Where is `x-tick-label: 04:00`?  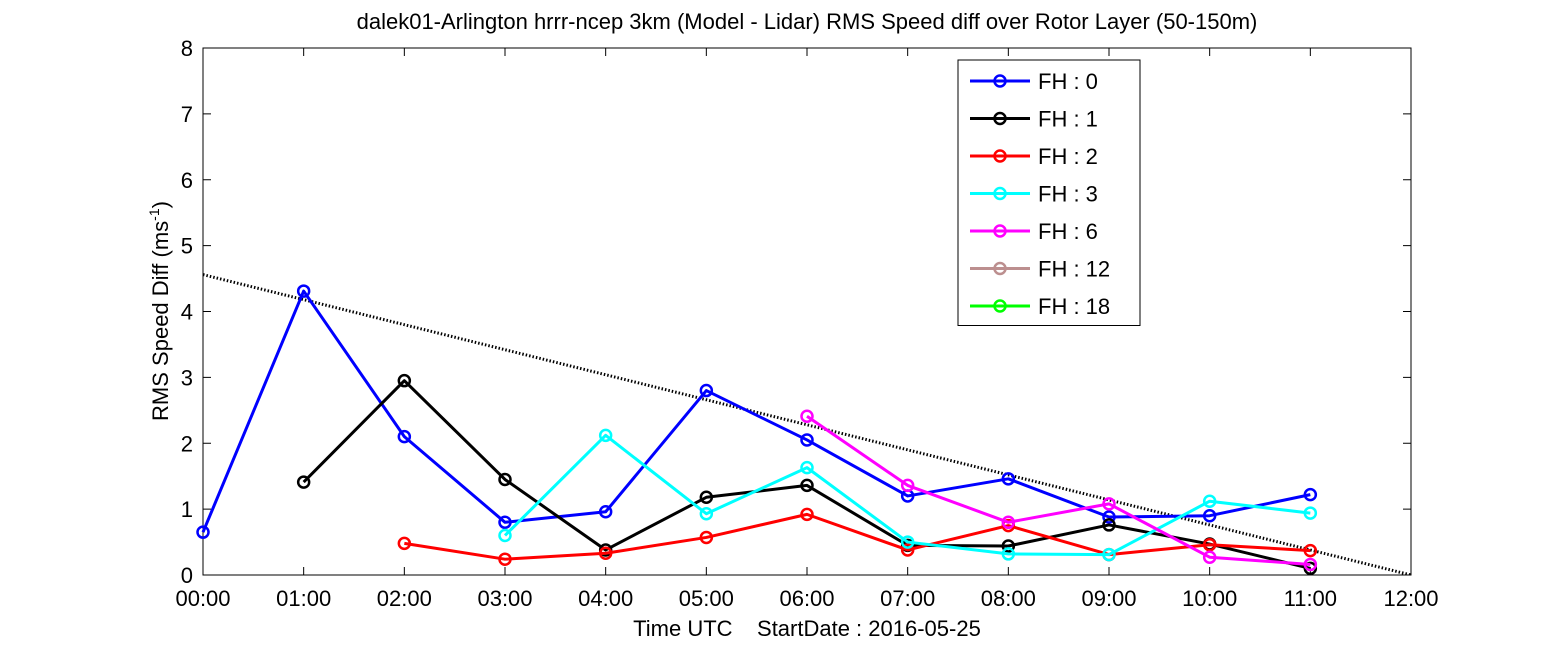 x-tick-label: 04:00 is located at coordinates (605, 598).